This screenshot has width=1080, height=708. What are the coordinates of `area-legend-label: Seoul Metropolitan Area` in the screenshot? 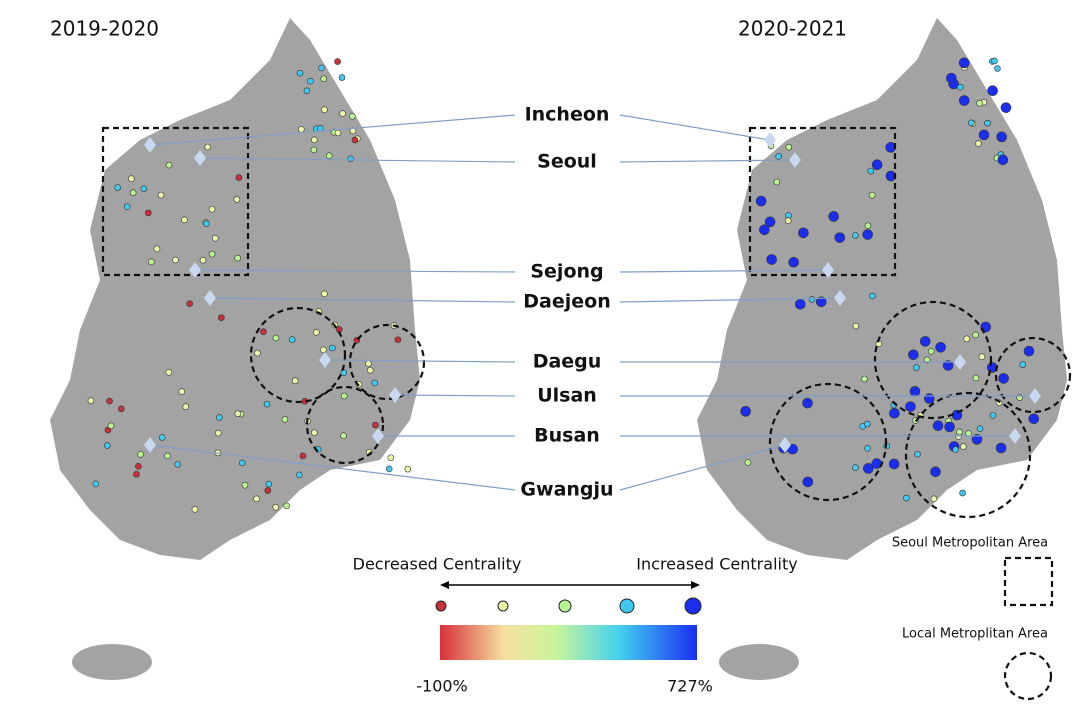 It's located at (970, 543).